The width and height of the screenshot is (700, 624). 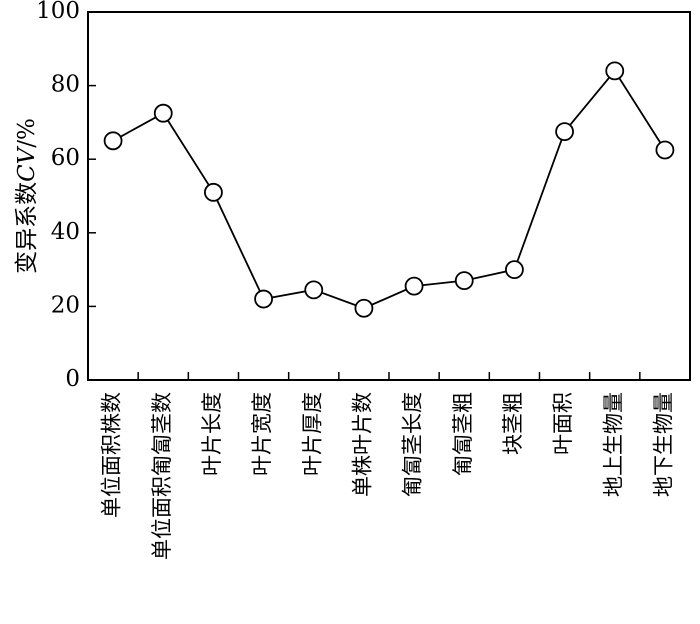 I want to click on category-label: 匍匐茎长度, so click(x=413, y=444).